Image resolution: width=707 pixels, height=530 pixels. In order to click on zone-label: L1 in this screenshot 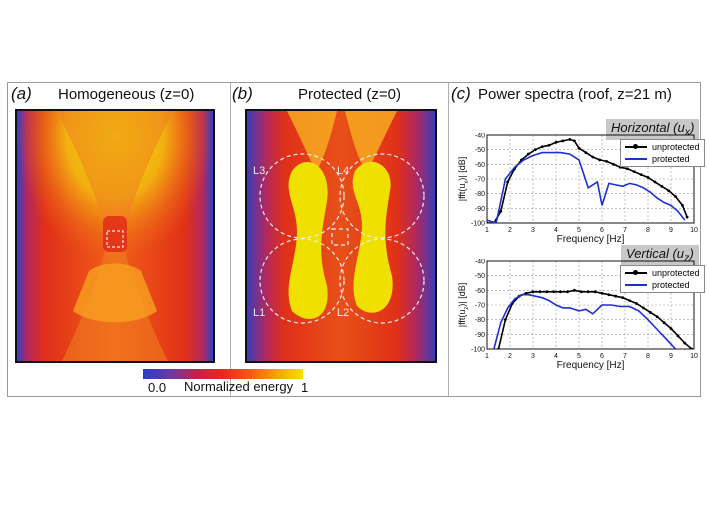, I will do `click(259, 313)`.